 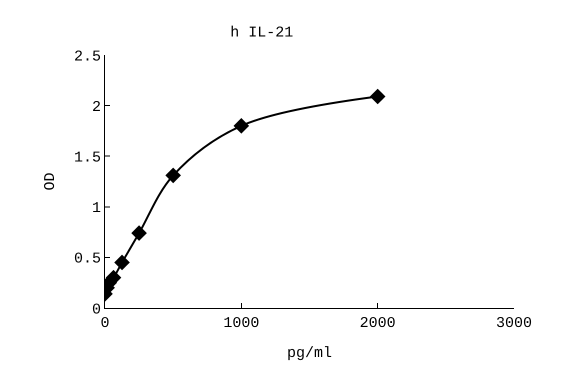 I want to click on y-tick-label: 1, so click(x=96, y=209).